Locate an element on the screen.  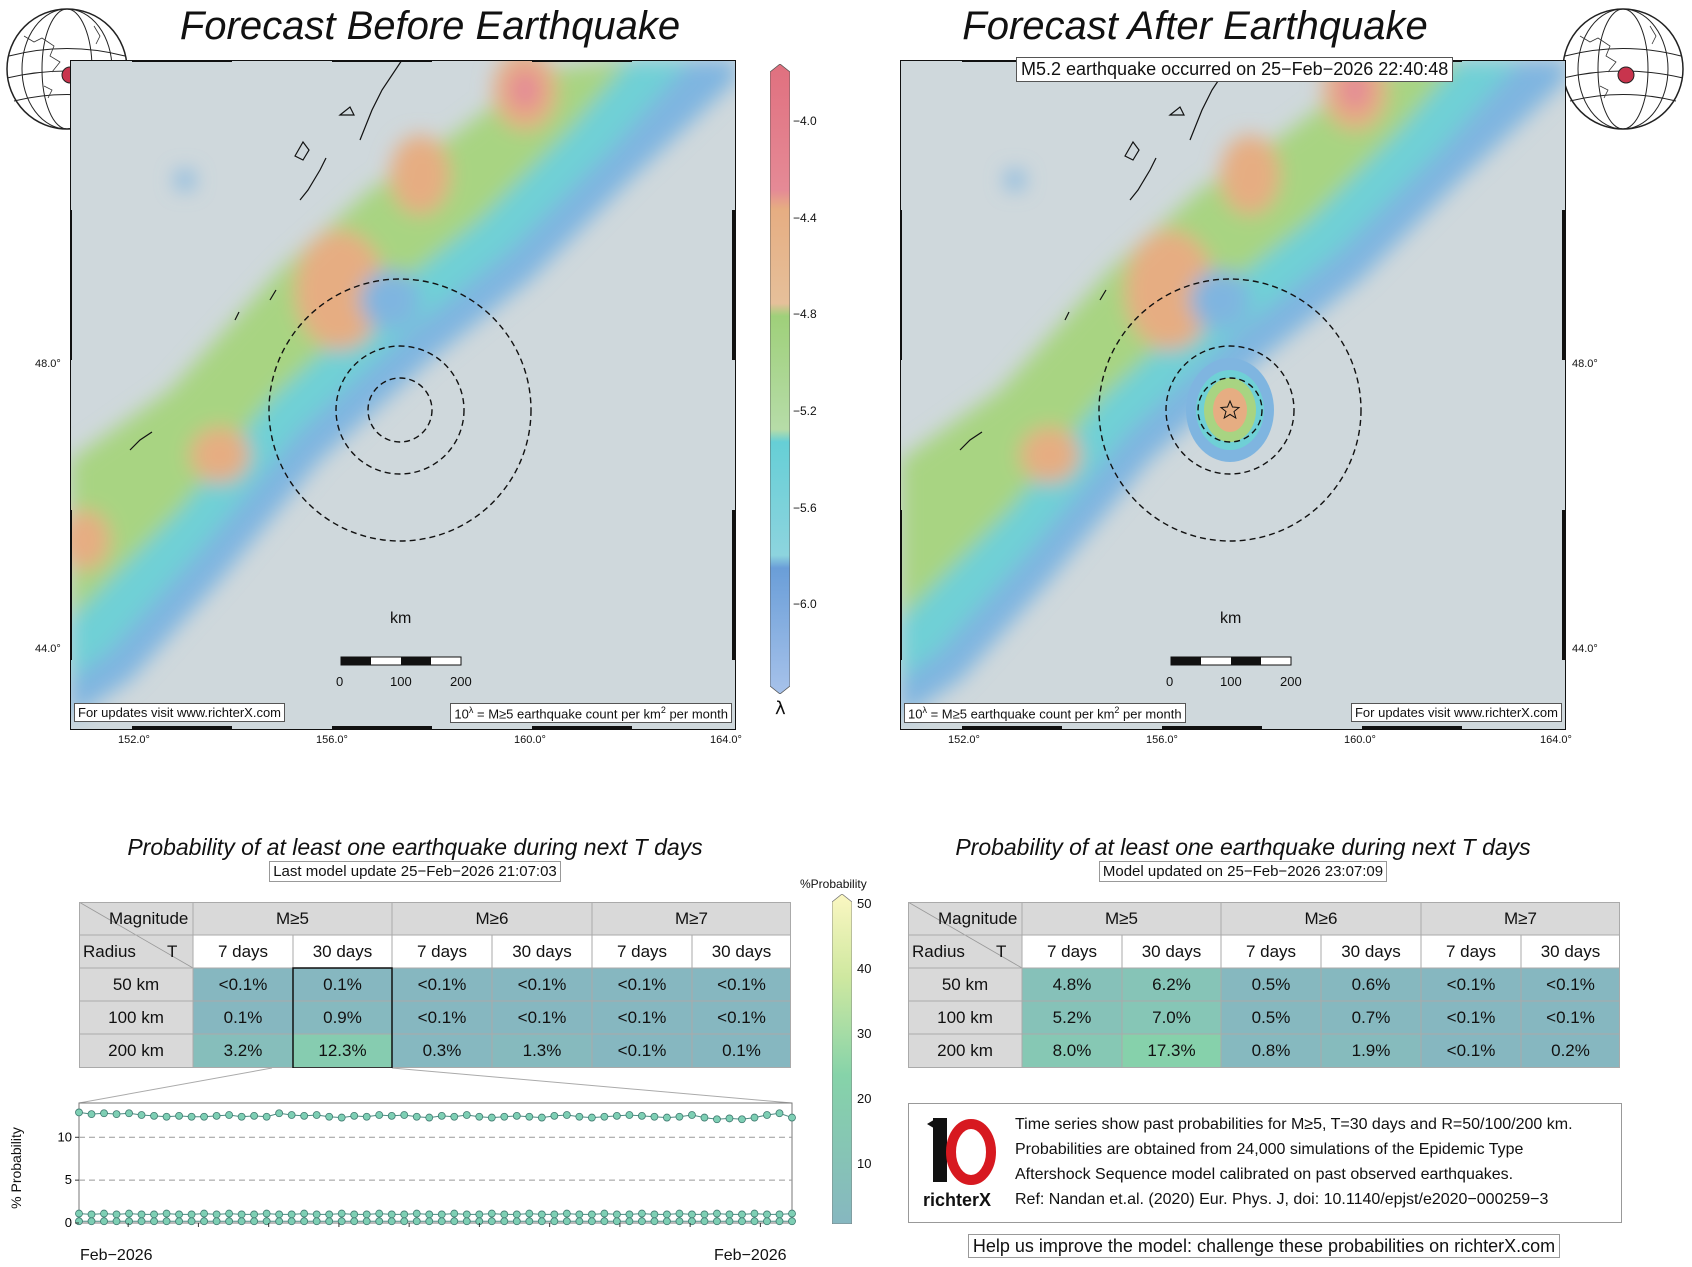
value-cell: 0.9% is located at coordinates (342, 1017).